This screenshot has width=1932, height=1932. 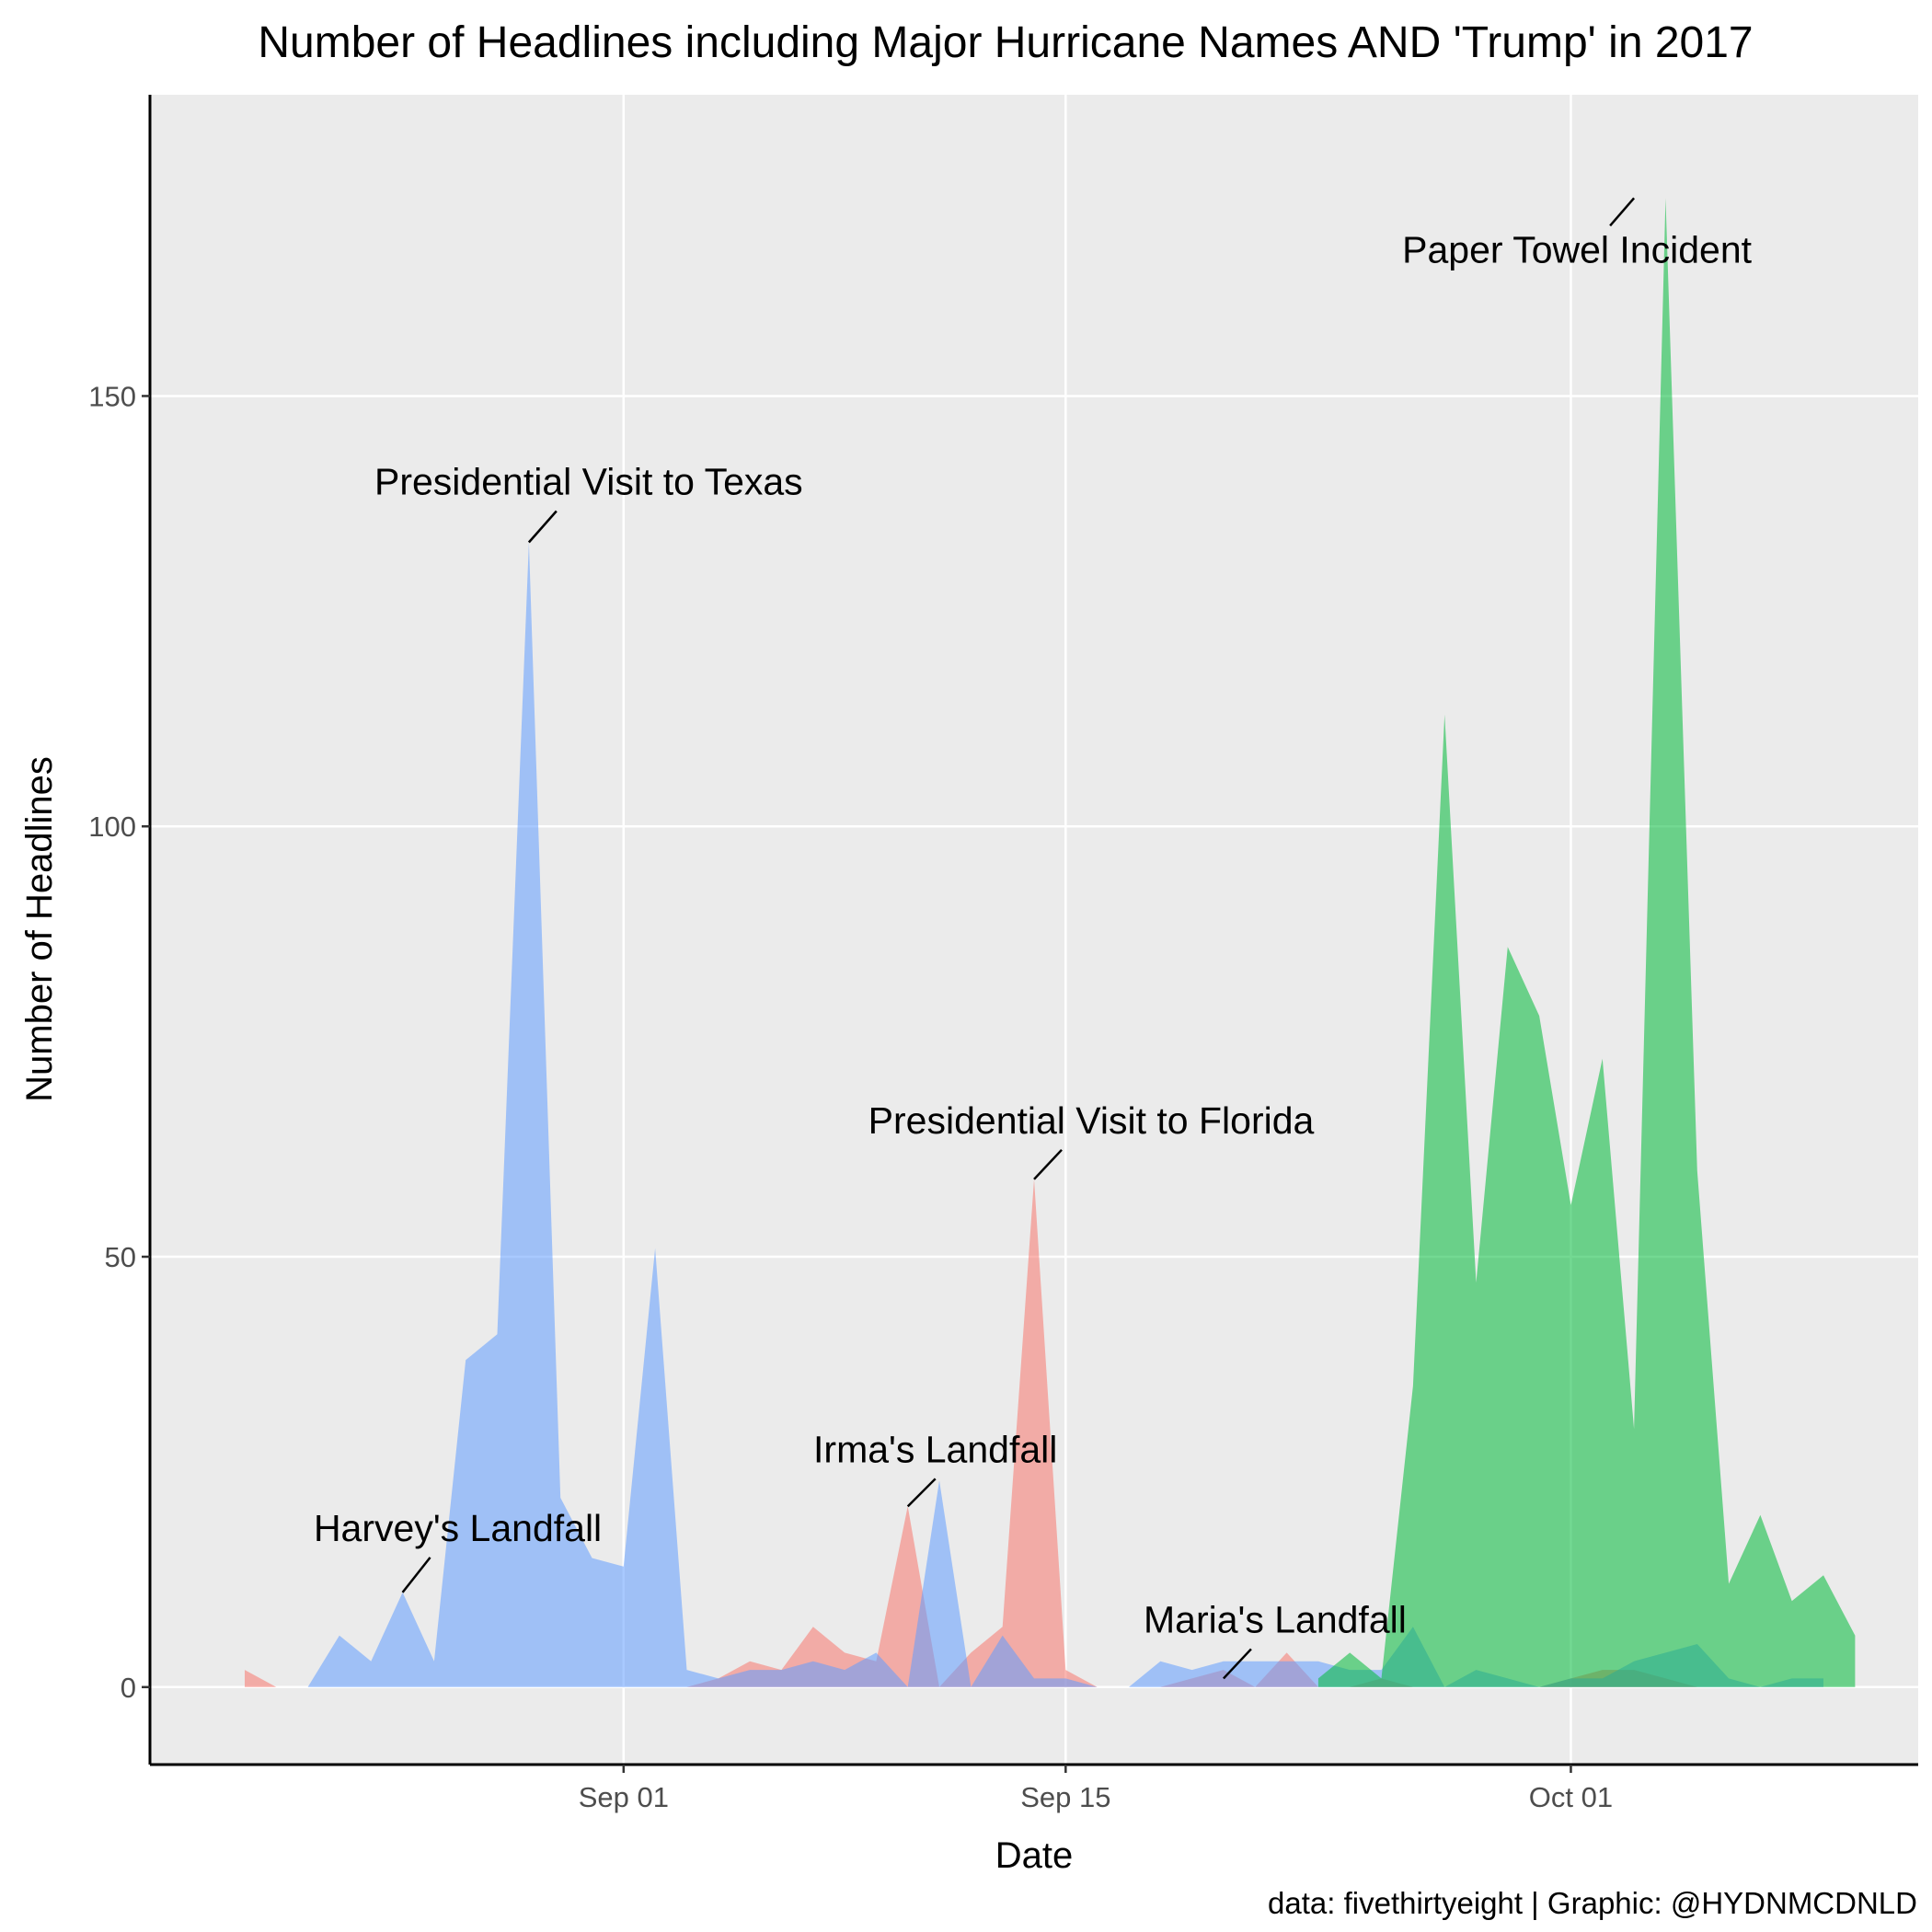 What do you see at coordinates (624, 1797) in the screenshot?
I see `x-tick-label: Sep 01` at bounding box center [624, 1797].